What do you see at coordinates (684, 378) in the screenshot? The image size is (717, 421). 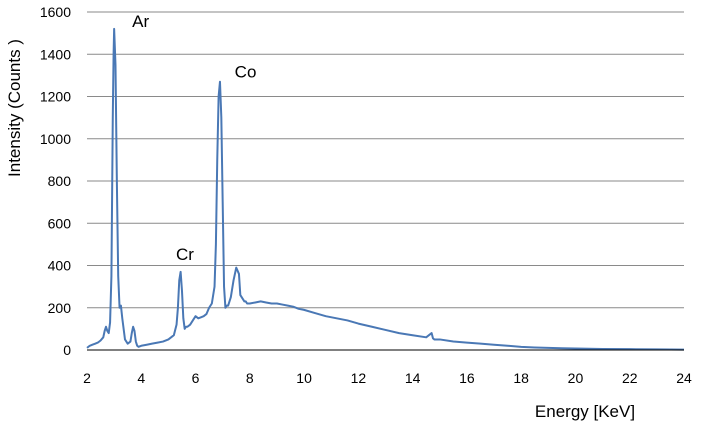 I see `x-tick-label: 24` at bounding box center [684, 378].